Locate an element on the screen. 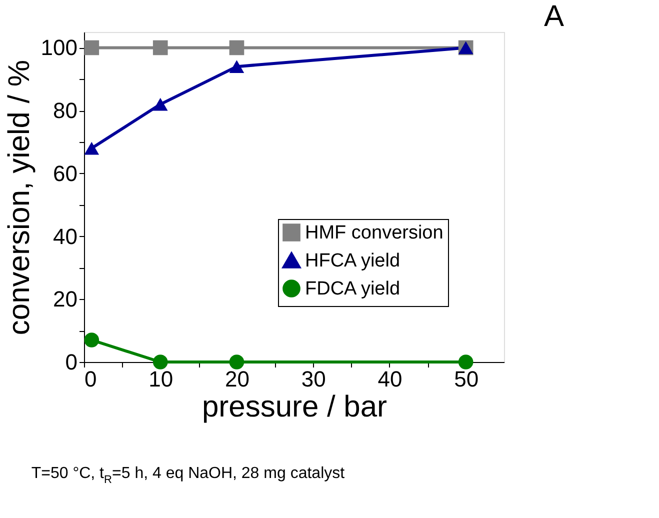 Image resolution: width=659 pixels, height=518 pixels. text: A is located at coordinates (554, 16).